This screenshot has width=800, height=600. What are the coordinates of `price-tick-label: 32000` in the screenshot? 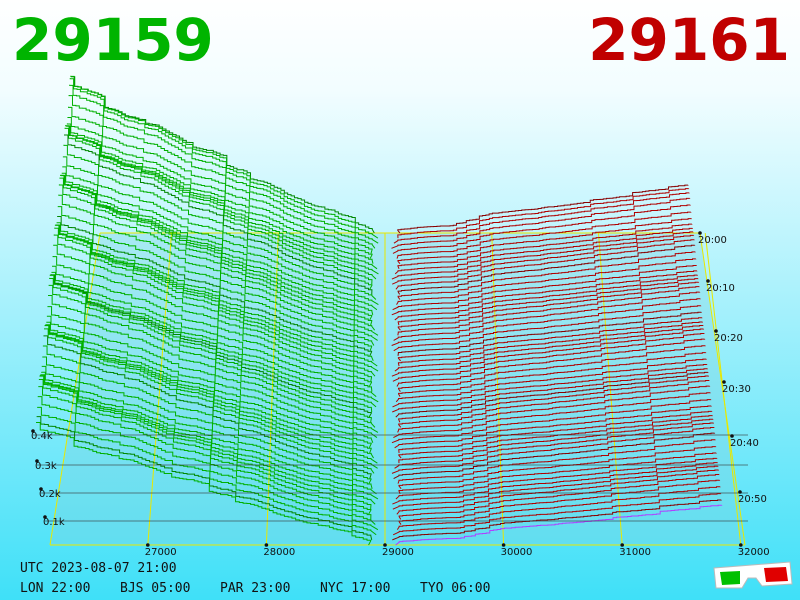 It's located at (754, 552).